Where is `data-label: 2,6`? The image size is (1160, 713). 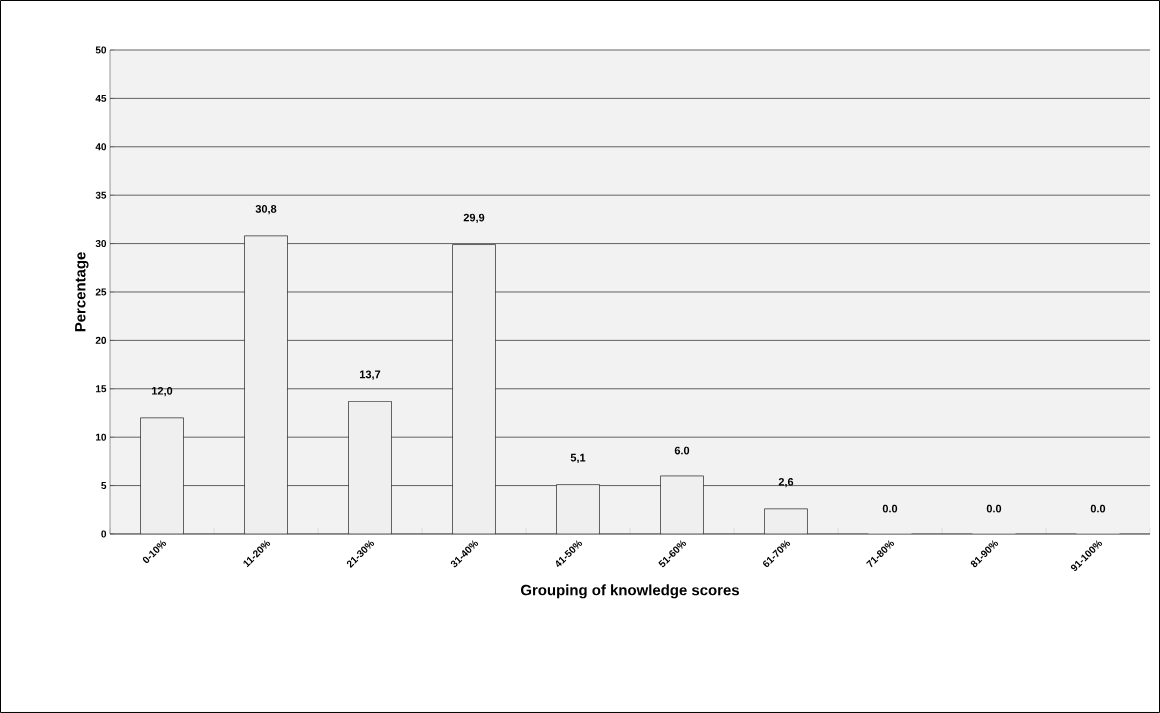
data-label: 2,6 is located at coordinates (786, 482).